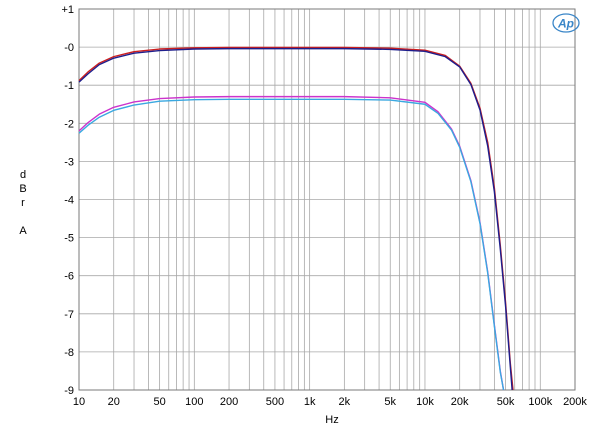  Describe the element at coordinates (345, 402) in the screenshot. I see `x-tick-label: 2k` at that location.